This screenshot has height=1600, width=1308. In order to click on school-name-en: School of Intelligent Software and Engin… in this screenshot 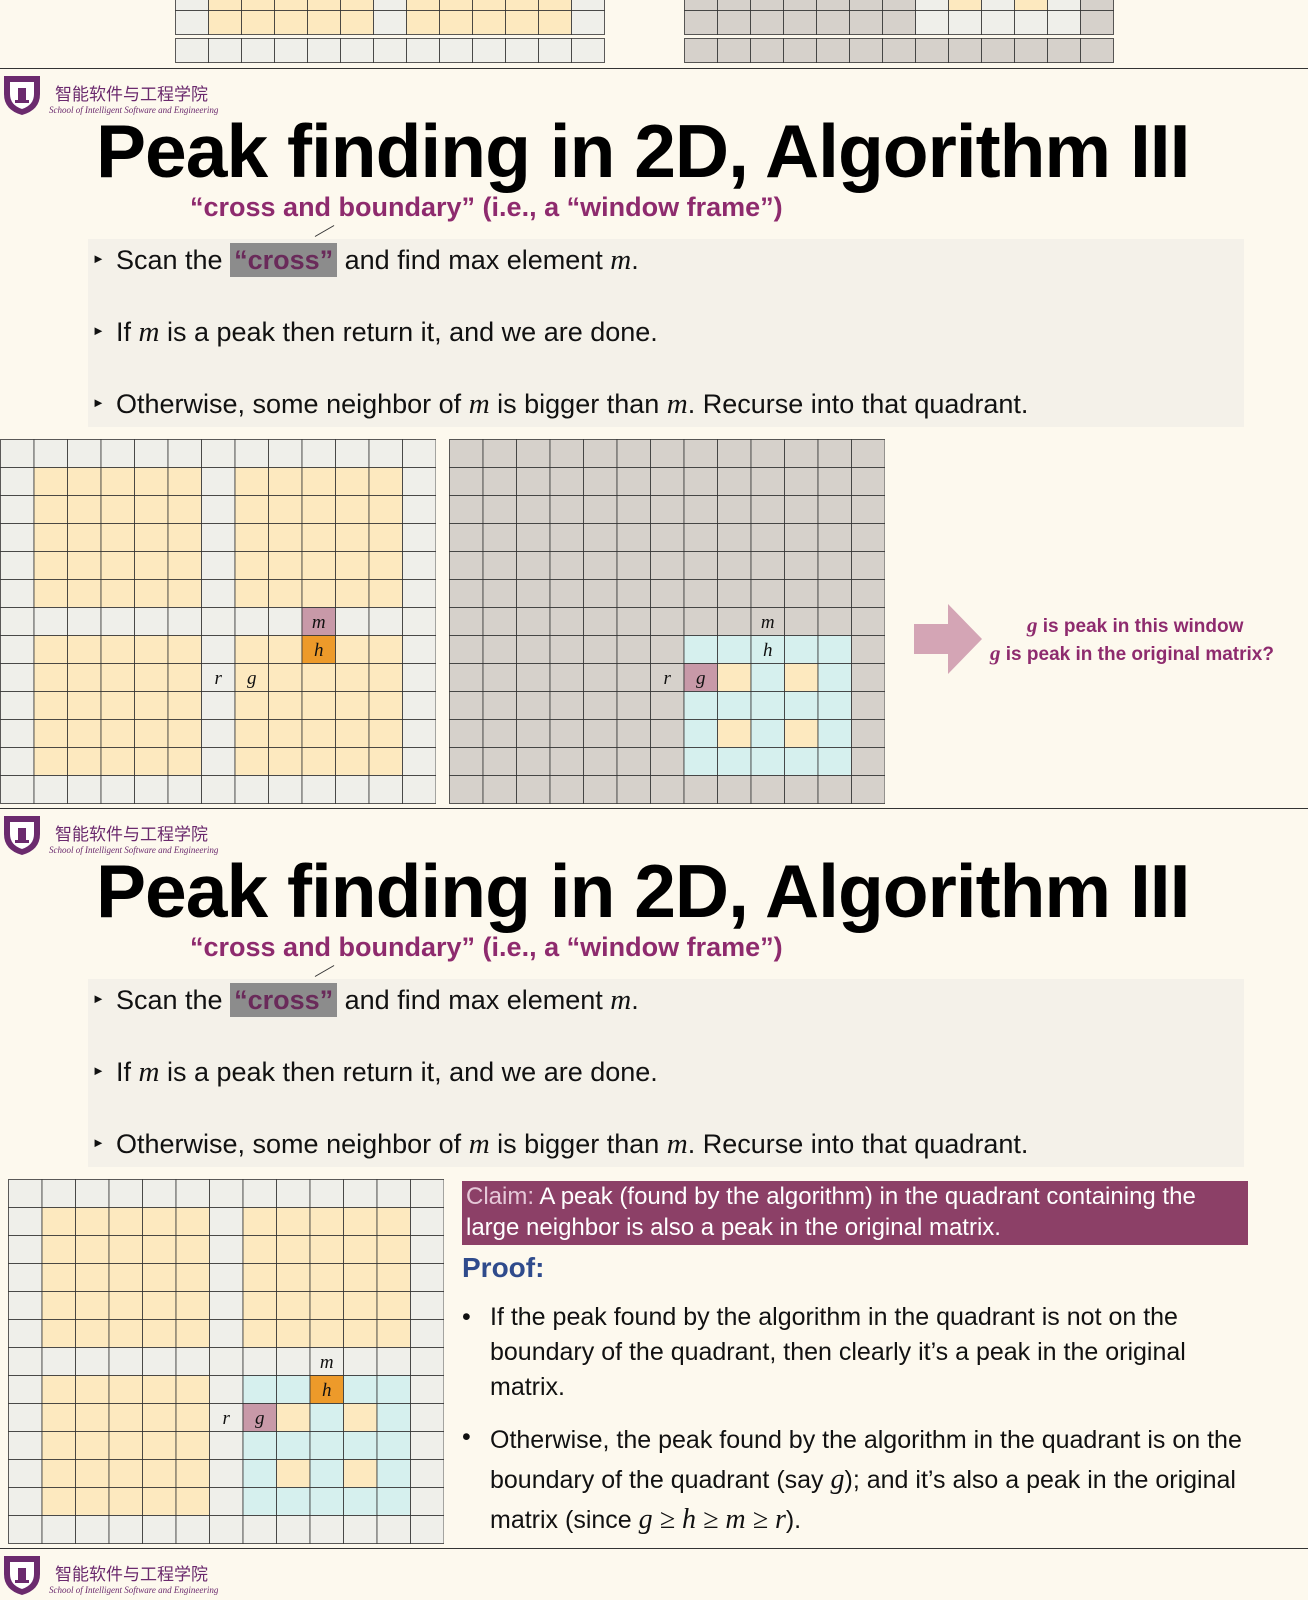, I will do `click(134, 1590)`.